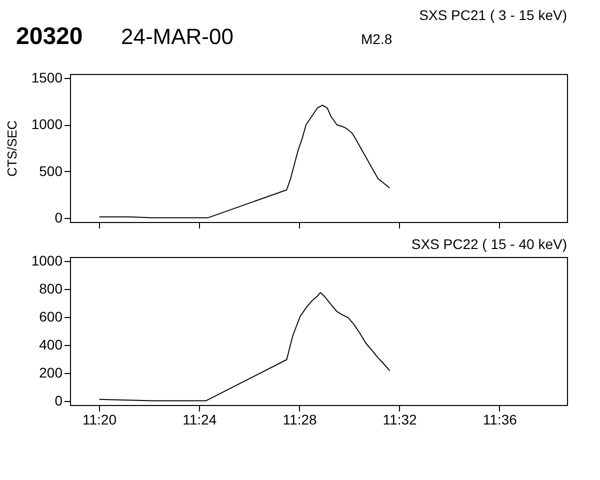 This screenshot has height=480, width=600. I want to click on y-tick-label: 200, so click(51, 372).